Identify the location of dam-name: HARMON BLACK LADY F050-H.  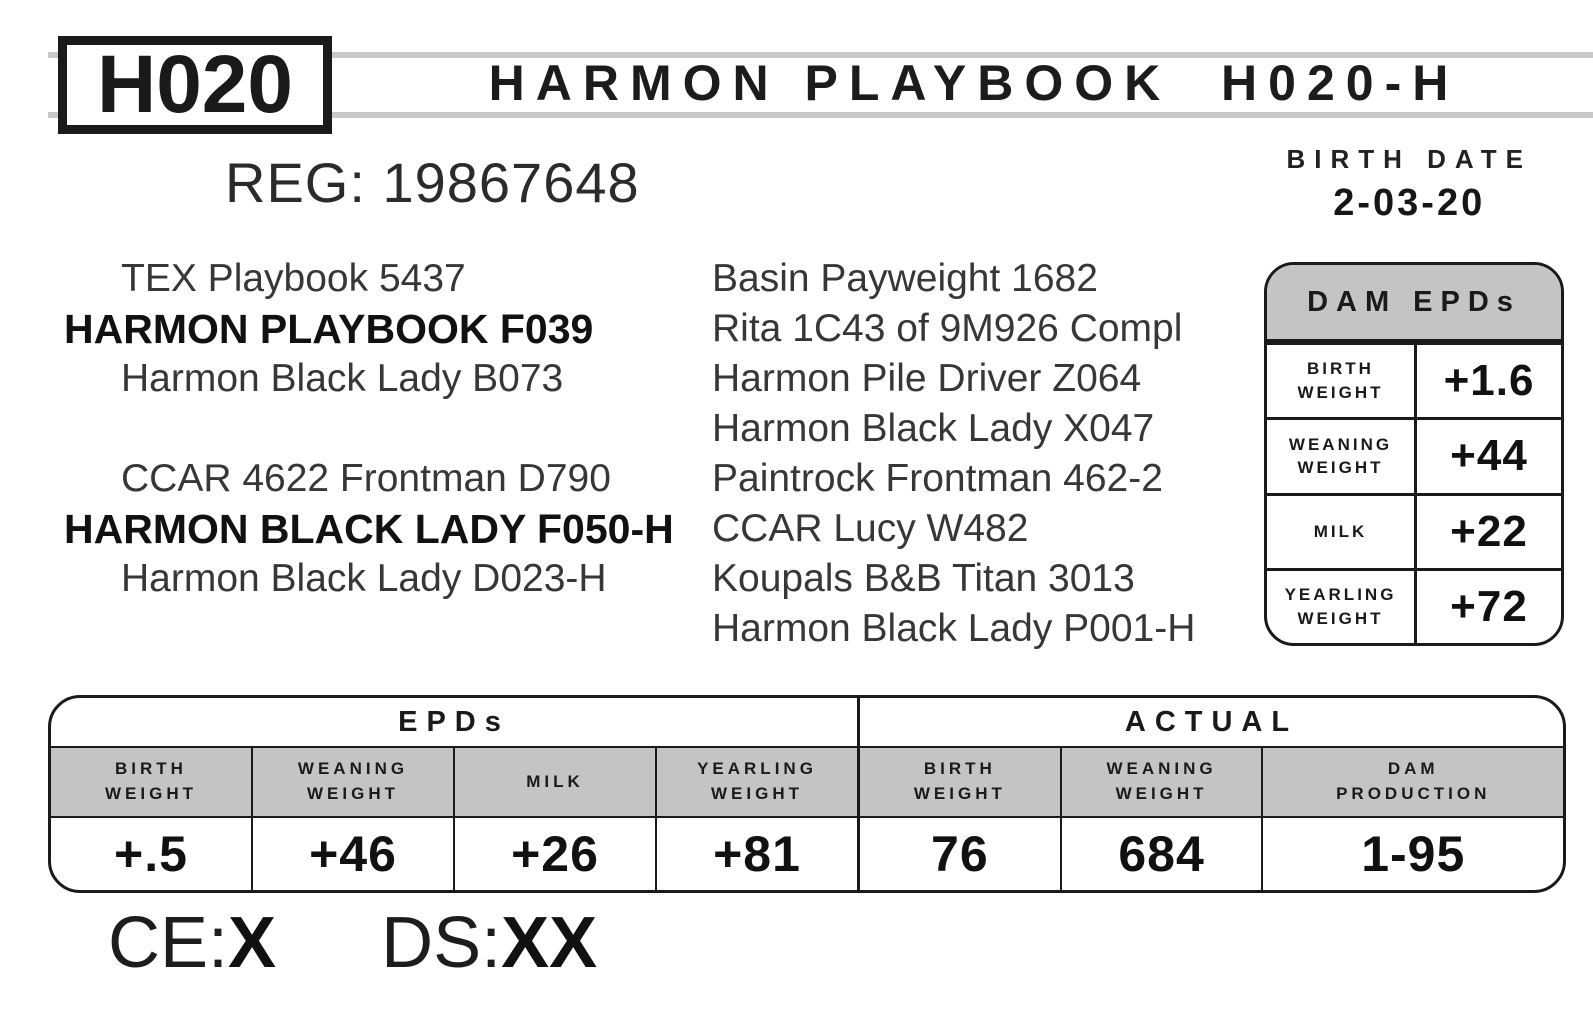
(369, 529).